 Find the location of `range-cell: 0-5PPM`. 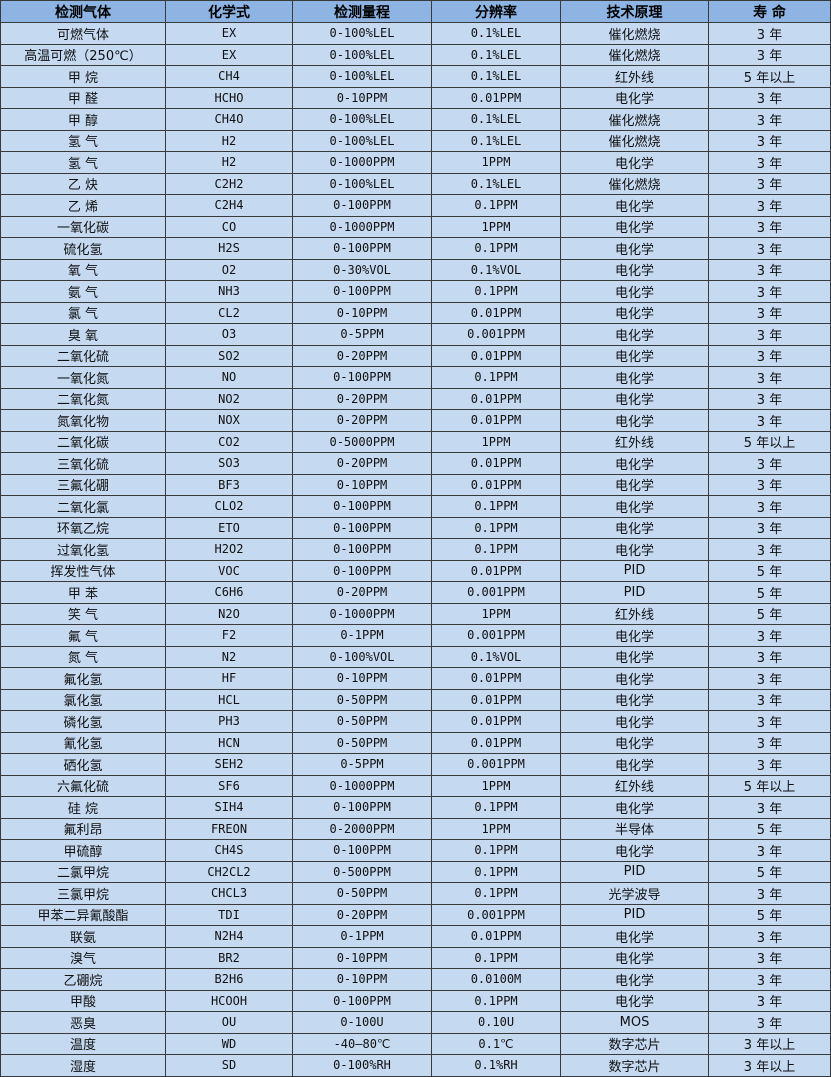

range-cell: 0-5PPM is located at coordinates (362, 764).